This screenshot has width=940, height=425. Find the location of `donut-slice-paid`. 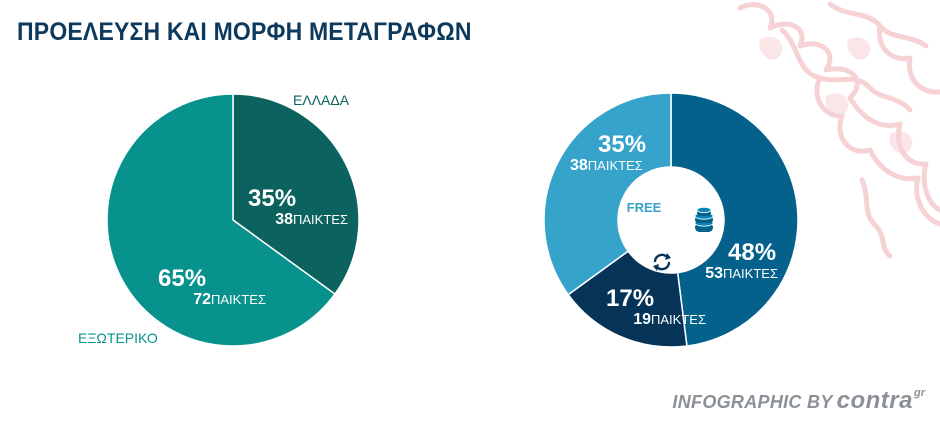

donut-slice-paid is located at coordinates (734, 219).